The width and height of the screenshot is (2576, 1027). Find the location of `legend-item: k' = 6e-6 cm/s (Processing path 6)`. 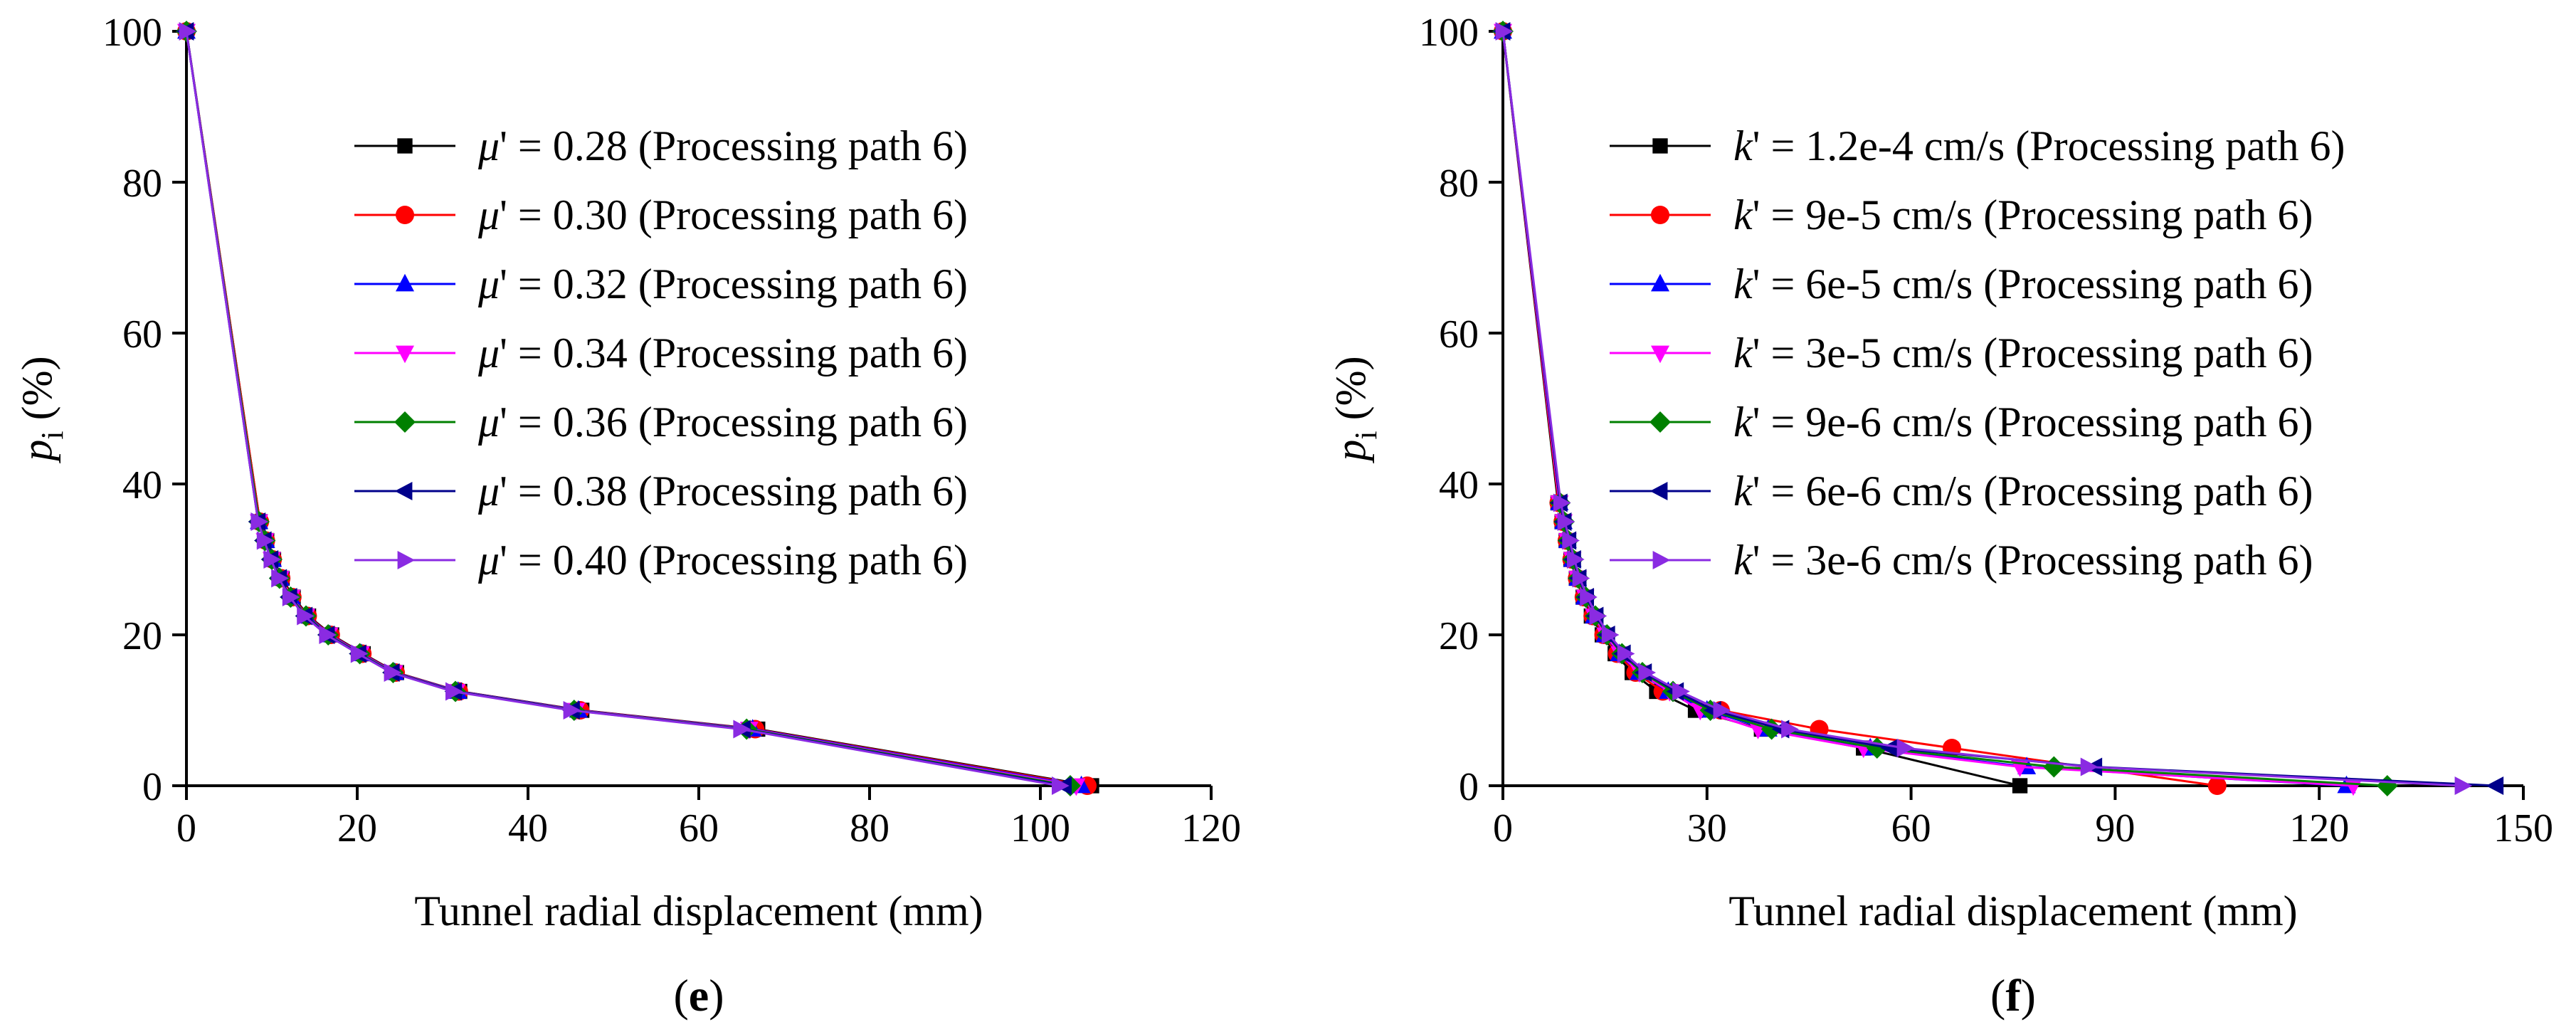

legend-item: k' = 6e-6 cm/s (Processing path 6) is located at coordinates (1961, 491).